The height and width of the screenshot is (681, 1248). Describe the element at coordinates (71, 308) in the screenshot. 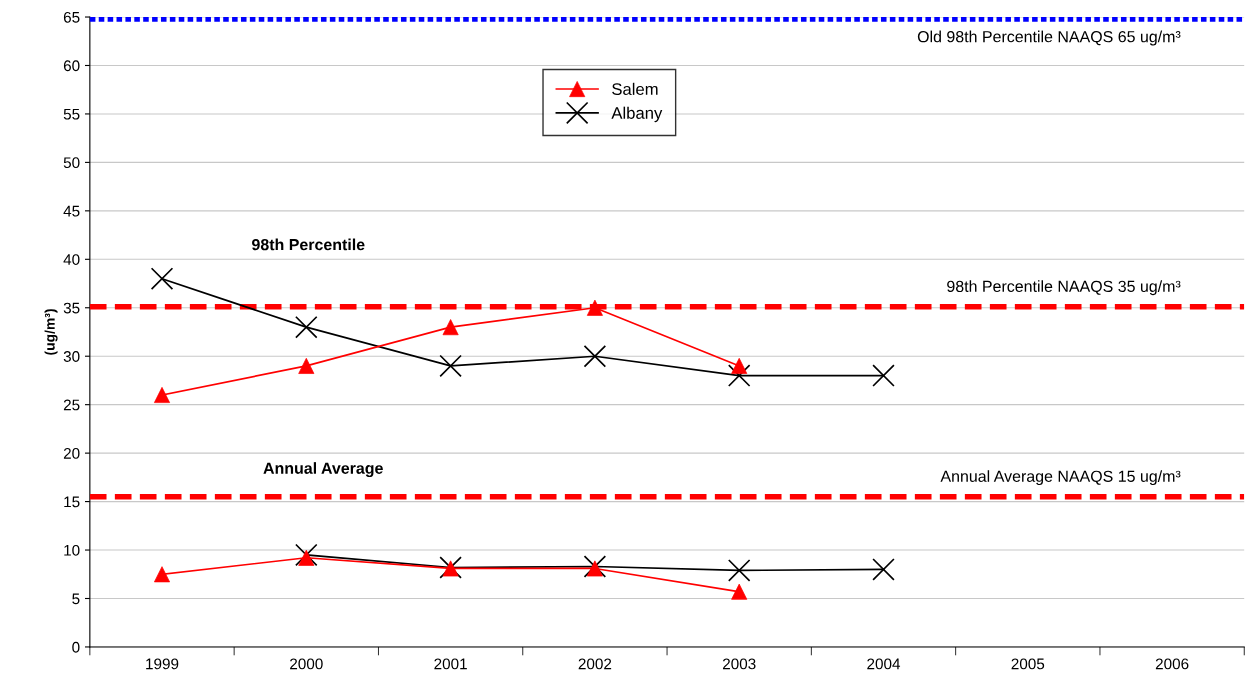

I see `y-tick-label: 35` at that location.